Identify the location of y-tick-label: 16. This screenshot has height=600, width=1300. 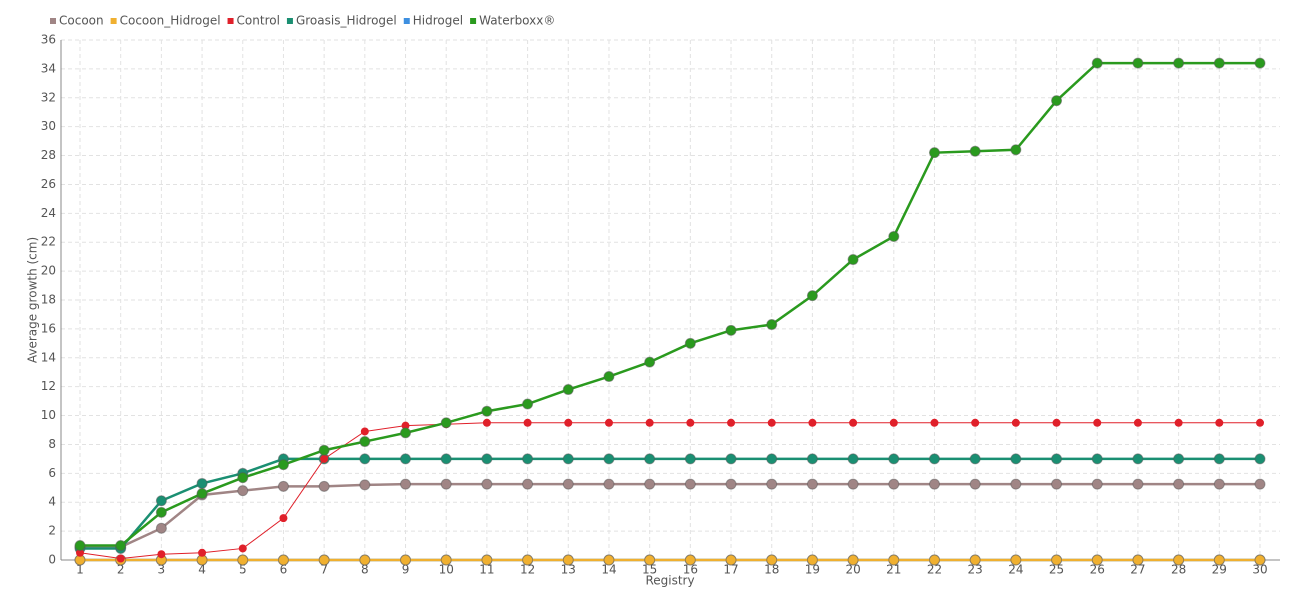
(48, 328).